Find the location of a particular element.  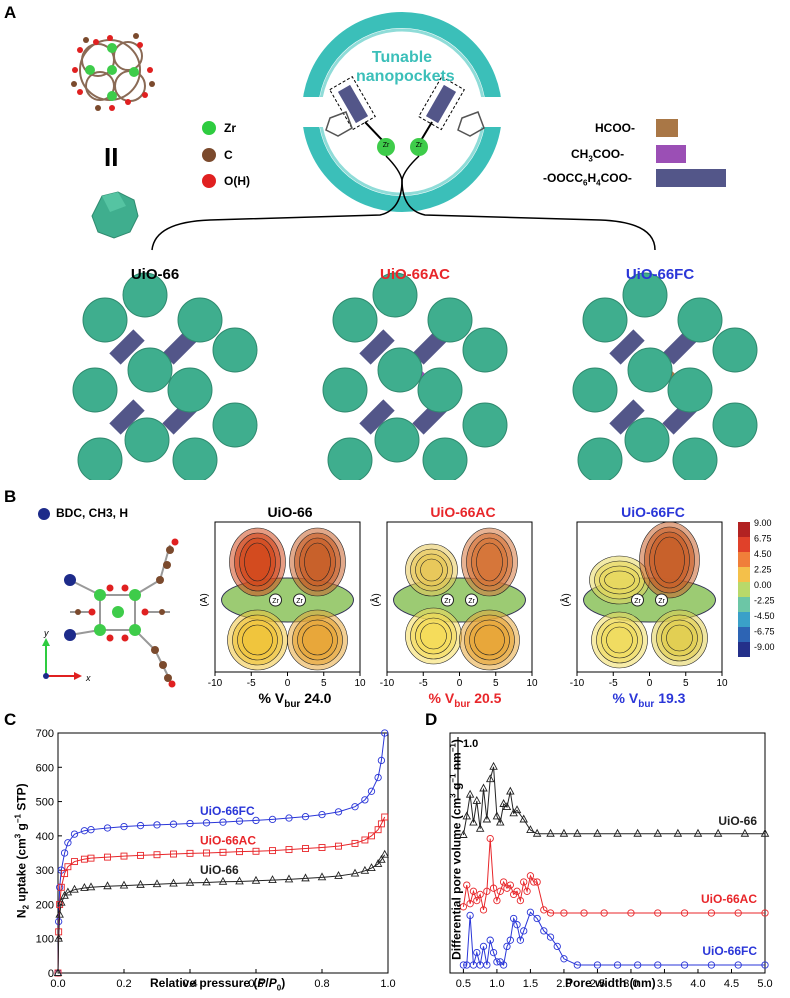

map-x-tick-label: -10 is located at coordinates (215, 683).